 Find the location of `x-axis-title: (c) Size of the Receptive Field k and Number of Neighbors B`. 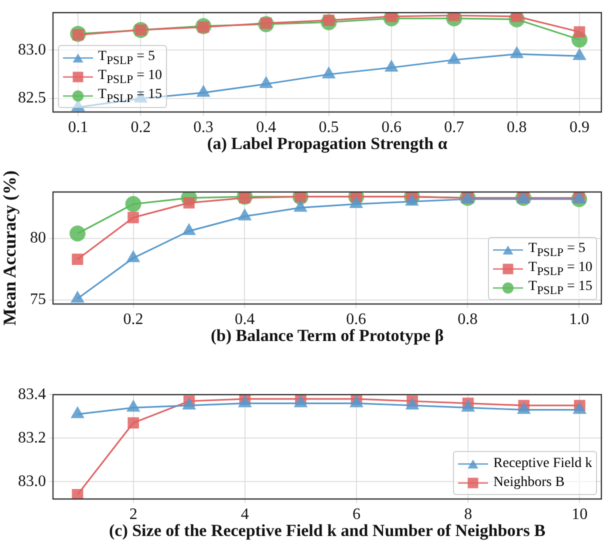

x-axis-title: (c) Size of the Receptive Field k and Number of Neighbors B is located at coordinates (327, 530).